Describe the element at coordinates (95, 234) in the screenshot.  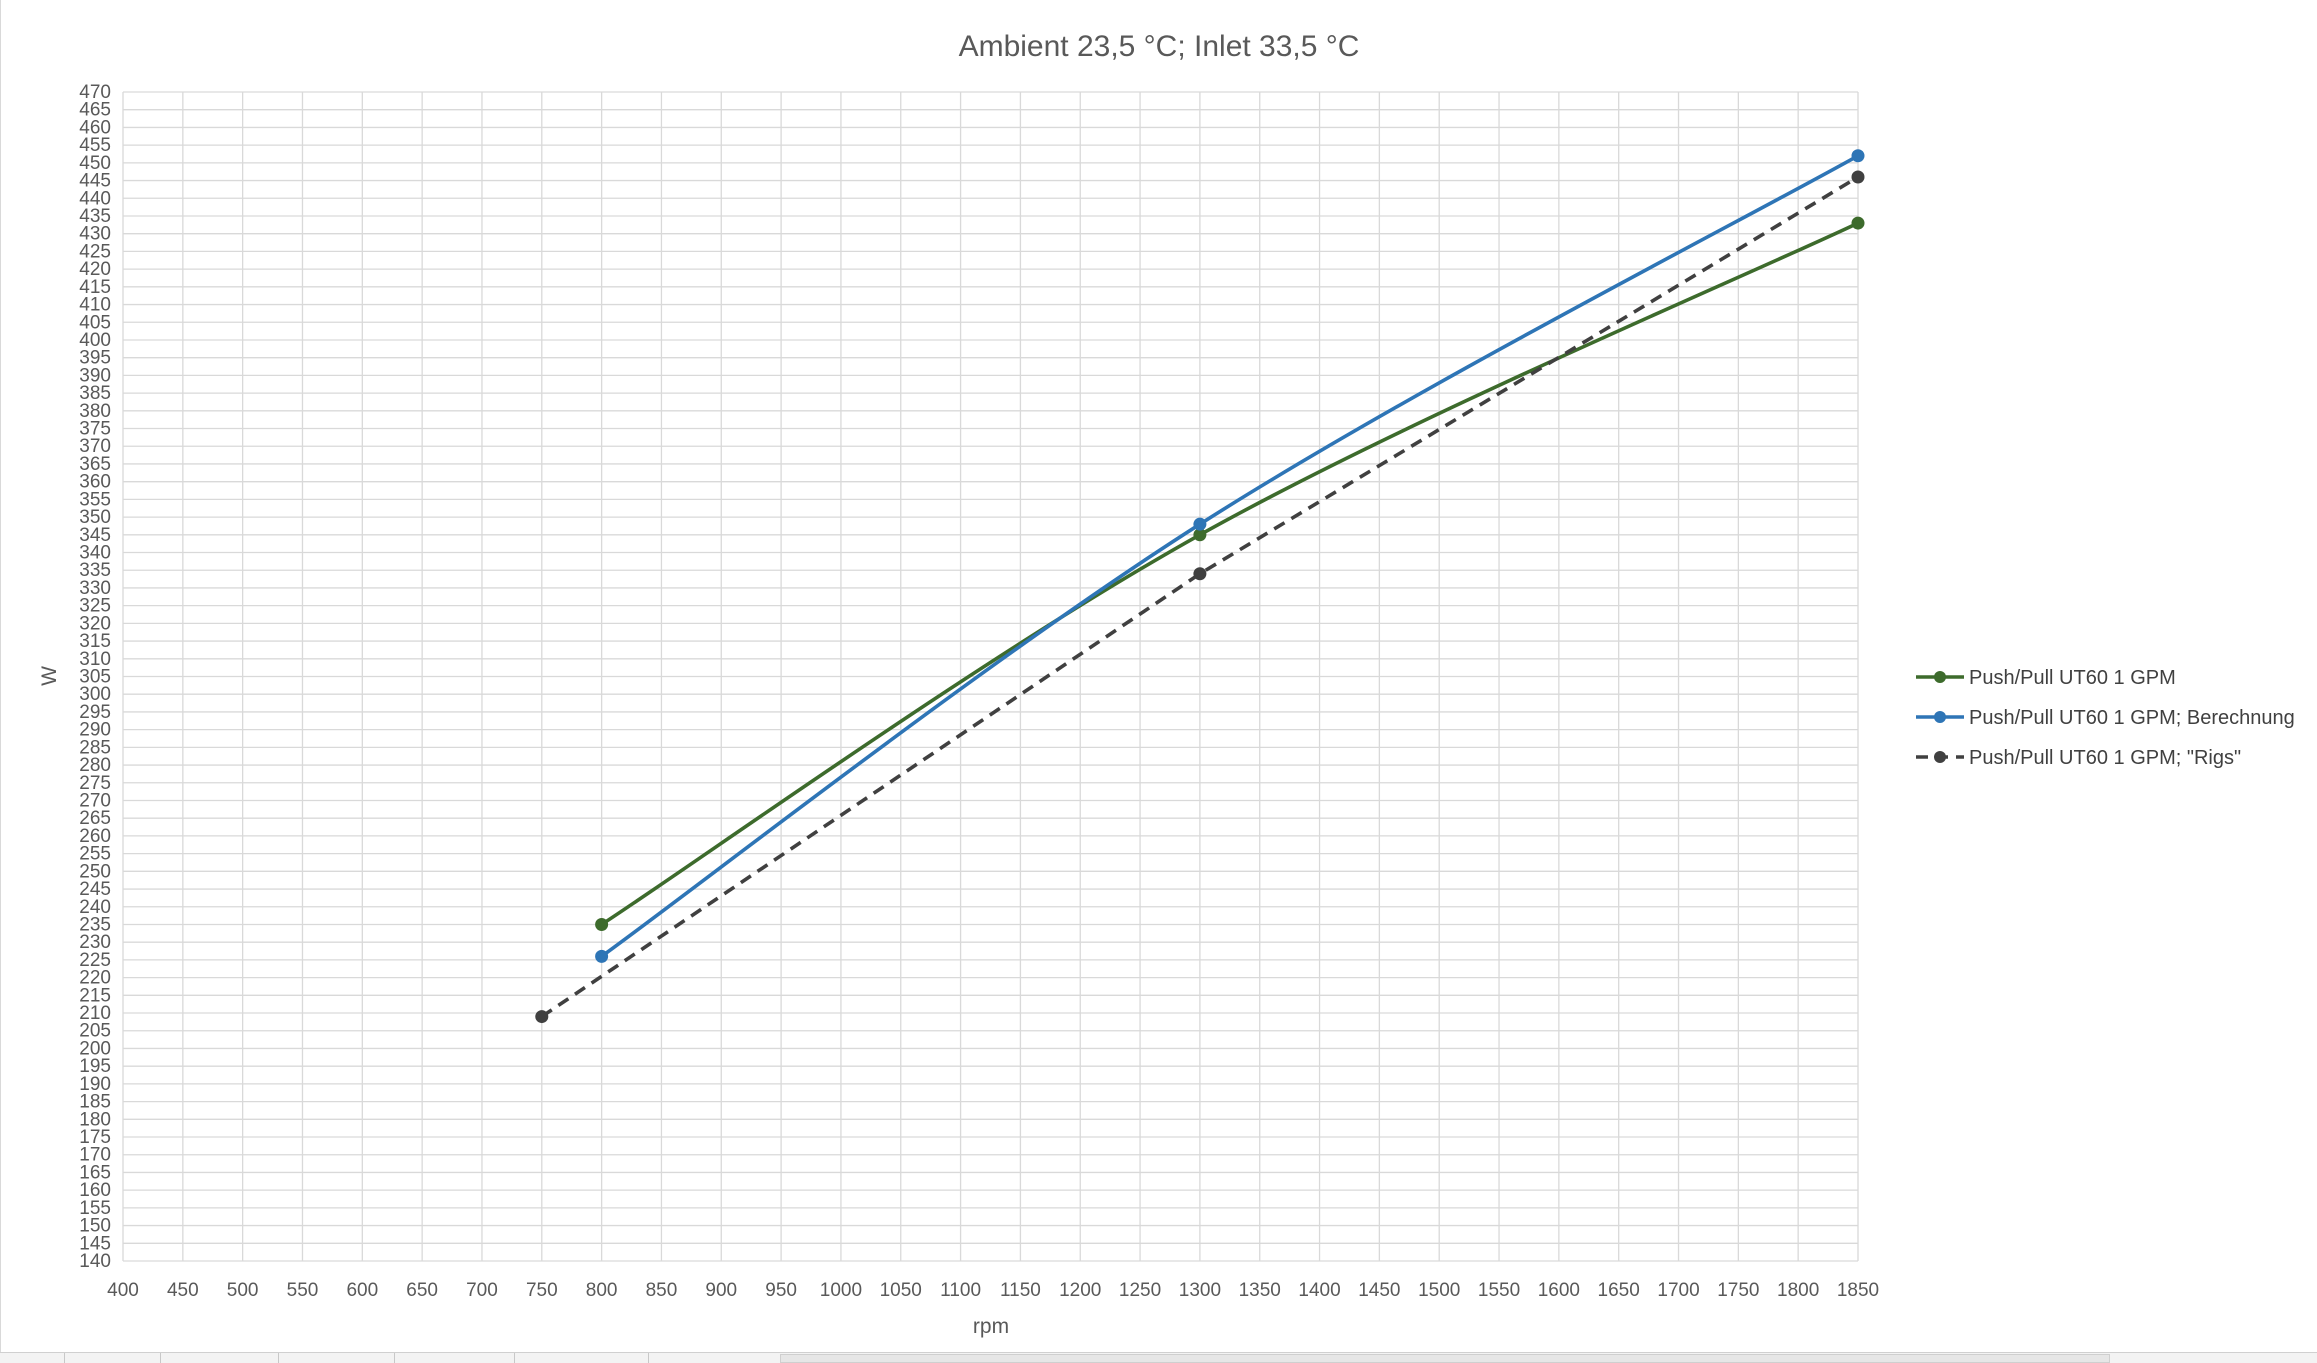
I see `y-tick-label: 430` at that location.